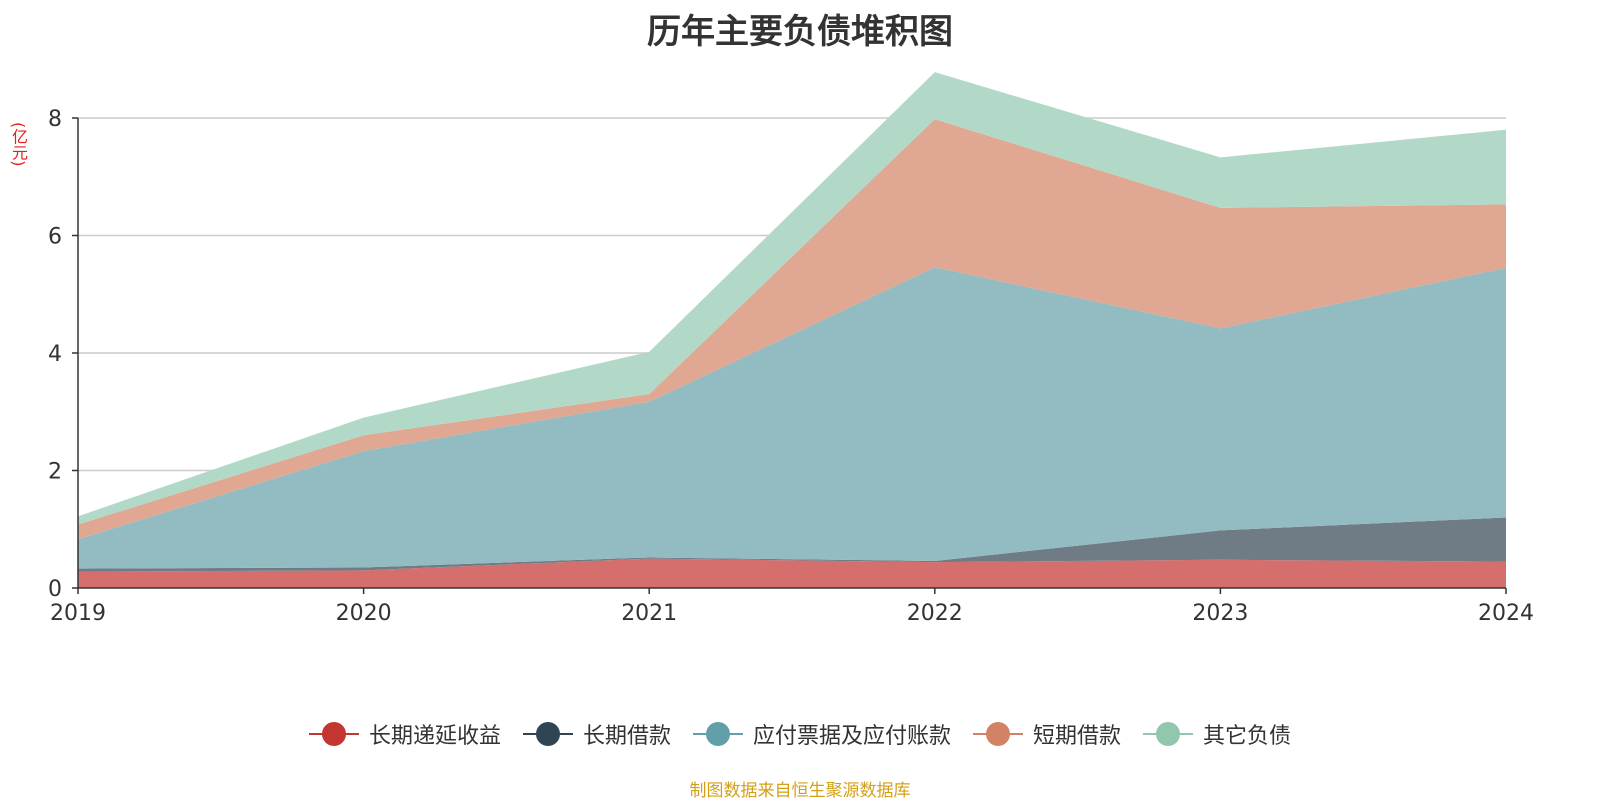  Describe the element at coordinates (649, 613) in the screenshot. I see `x-tick-label: 2021` at that location.